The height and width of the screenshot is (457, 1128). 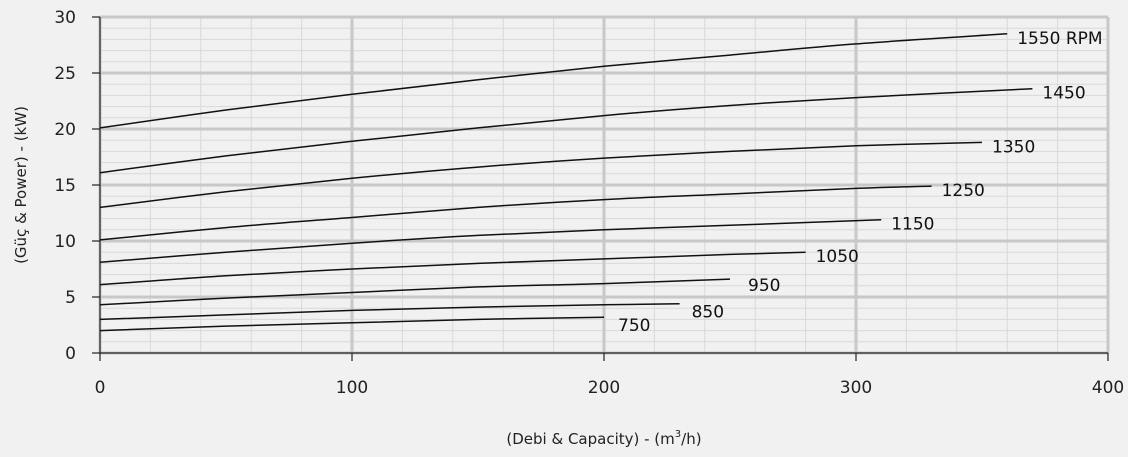 I want to click on x-tick-label: 0, so click(x=100, y=388).